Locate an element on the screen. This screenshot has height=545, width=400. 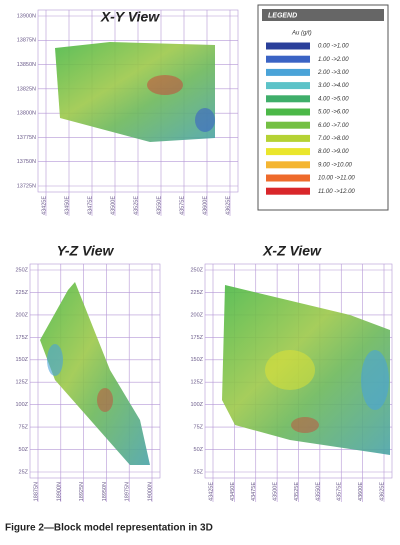
x-label: 18900N is located at coordinates (59, 491).